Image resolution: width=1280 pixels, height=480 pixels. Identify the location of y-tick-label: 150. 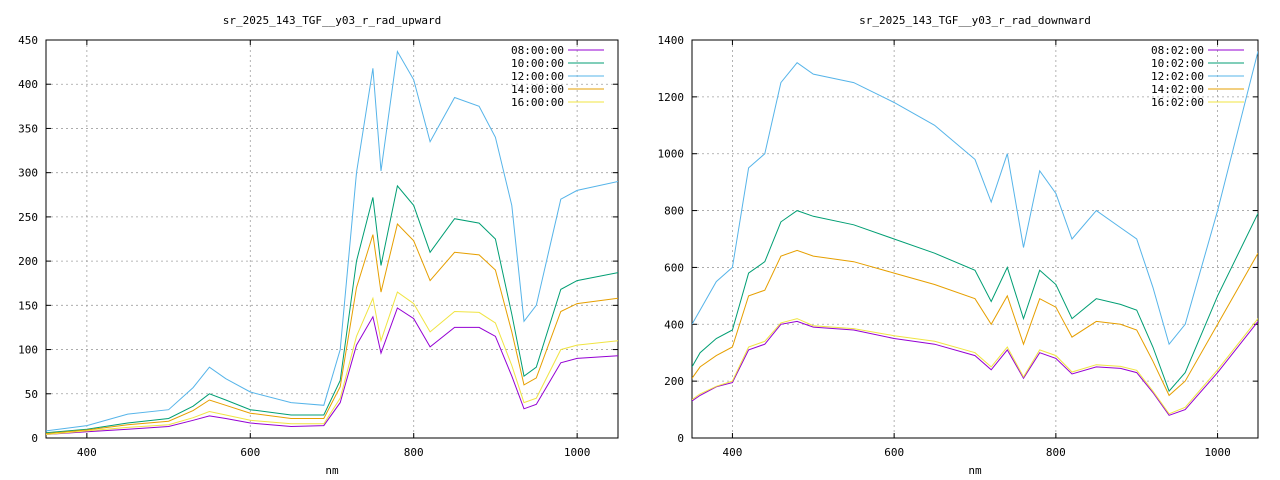
(28, 305).